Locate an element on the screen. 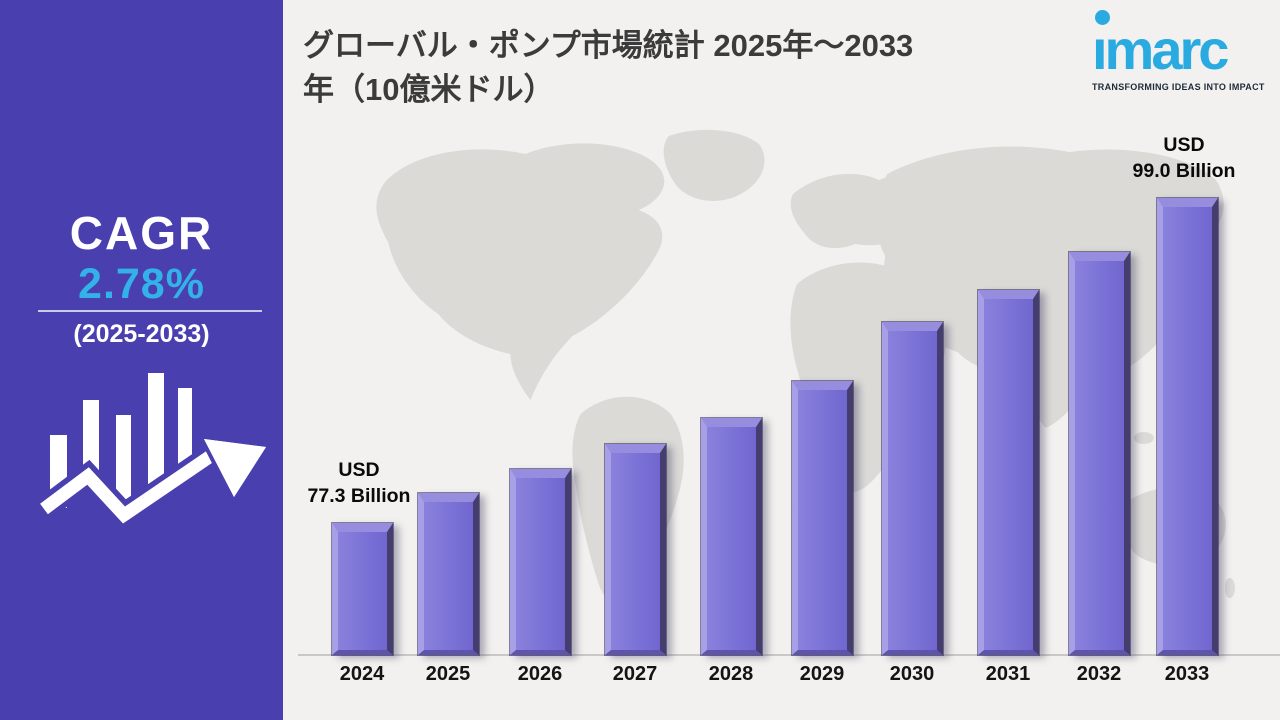  imarc-logo: ımarc TRANSFORMING IDEAS INTO IMPACT is located at coordinates (1182, 49).